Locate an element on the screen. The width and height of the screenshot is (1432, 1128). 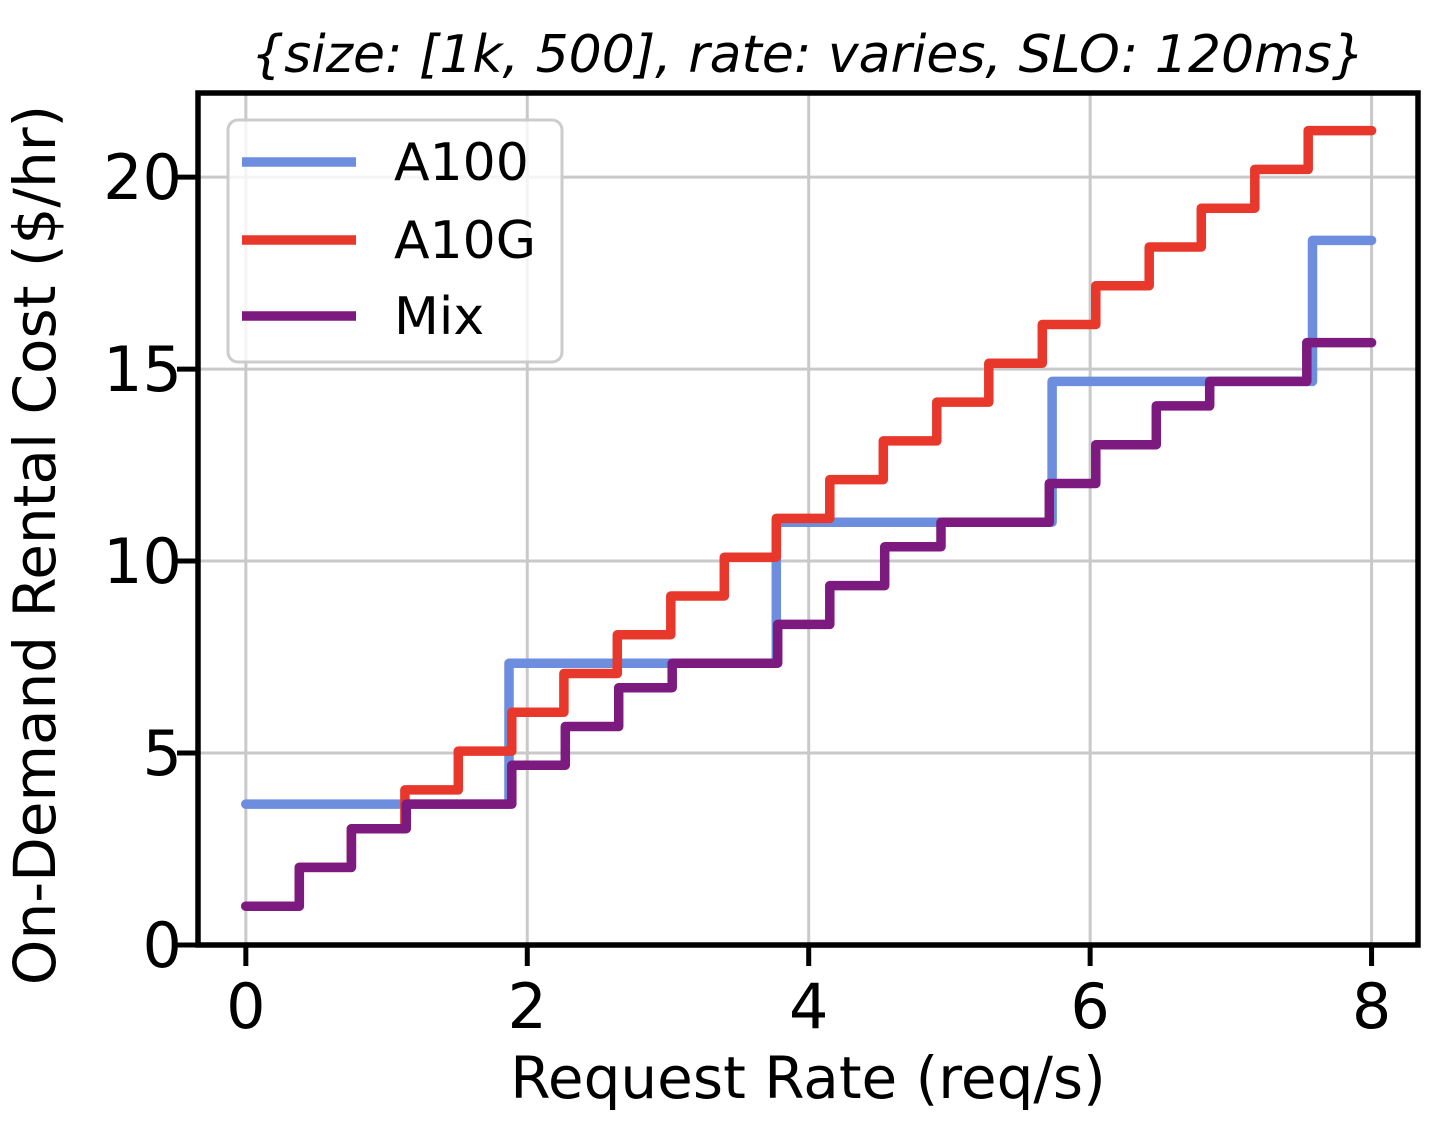
legend-label-a10g: A10G is located at coordinates (465, 241).